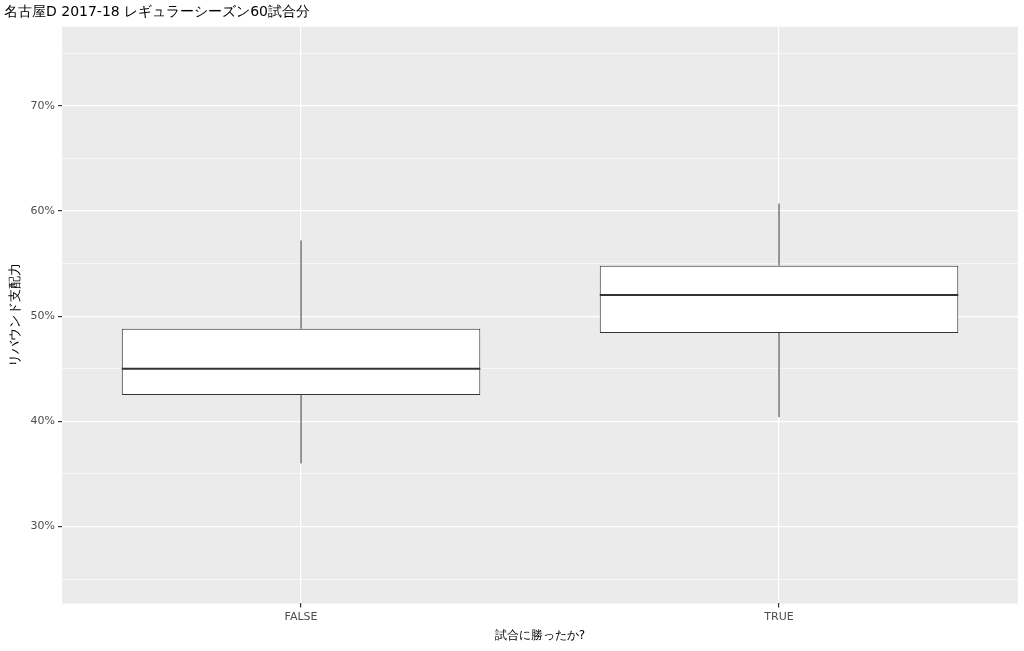 The height and width of the screenshot is (651, 1024). I want to click on x-tick-label: FALSE, so click(301, 616).